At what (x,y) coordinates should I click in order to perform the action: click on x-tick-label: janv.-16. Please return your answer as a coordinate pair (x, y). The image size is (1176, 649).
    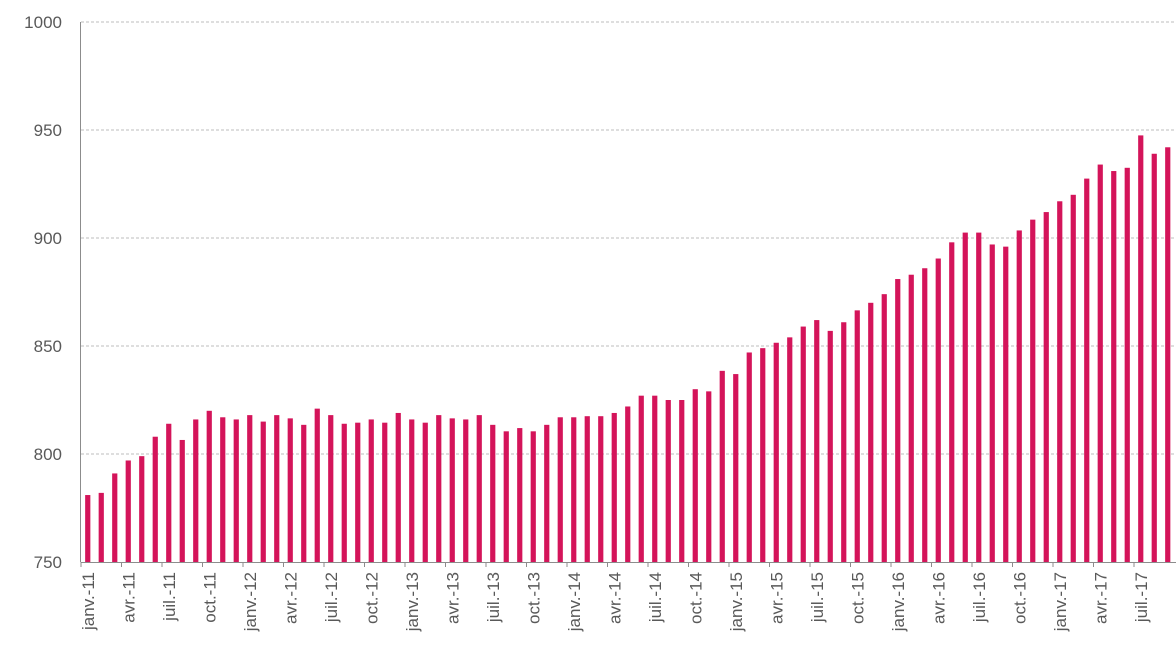
    Looking at the image, I should click on (898, 602).